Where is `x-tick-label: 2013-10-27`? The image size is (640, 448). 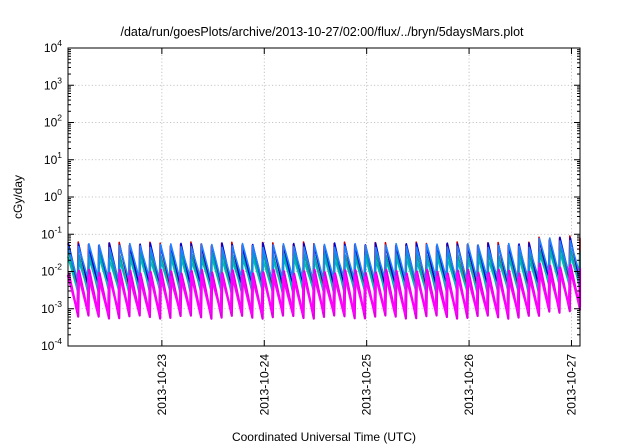 x-tick-label: 2013-10-27 is located at coordinates (571, 385).